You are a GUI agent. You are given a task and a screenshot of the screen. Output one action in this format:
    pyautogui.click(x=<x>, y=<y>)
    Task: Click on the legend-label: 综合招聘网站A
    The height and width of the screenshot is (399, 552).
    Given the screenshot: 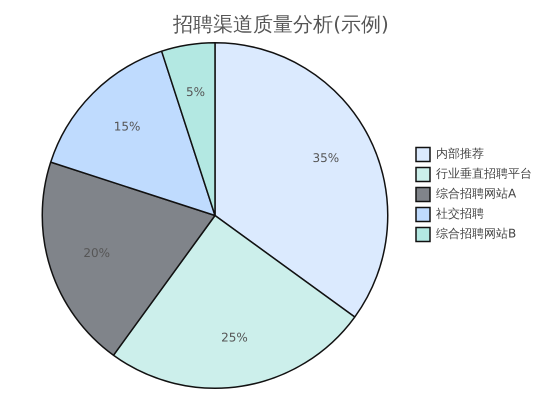 What is the action you would take?
    pyautogui.click(x=476, y=193)
    